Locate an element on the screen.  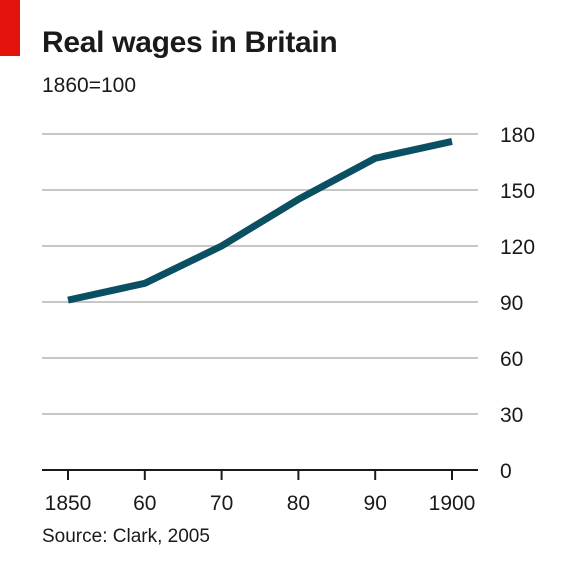
y-tick-label-30: 30 is located at coordinates (511, 415).